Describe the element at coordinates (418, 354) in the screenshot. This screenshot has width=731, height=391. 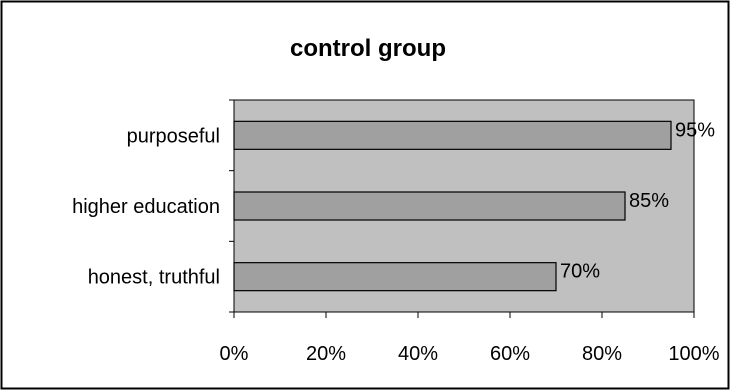
I see `x-tick-label: 40%` at that location.